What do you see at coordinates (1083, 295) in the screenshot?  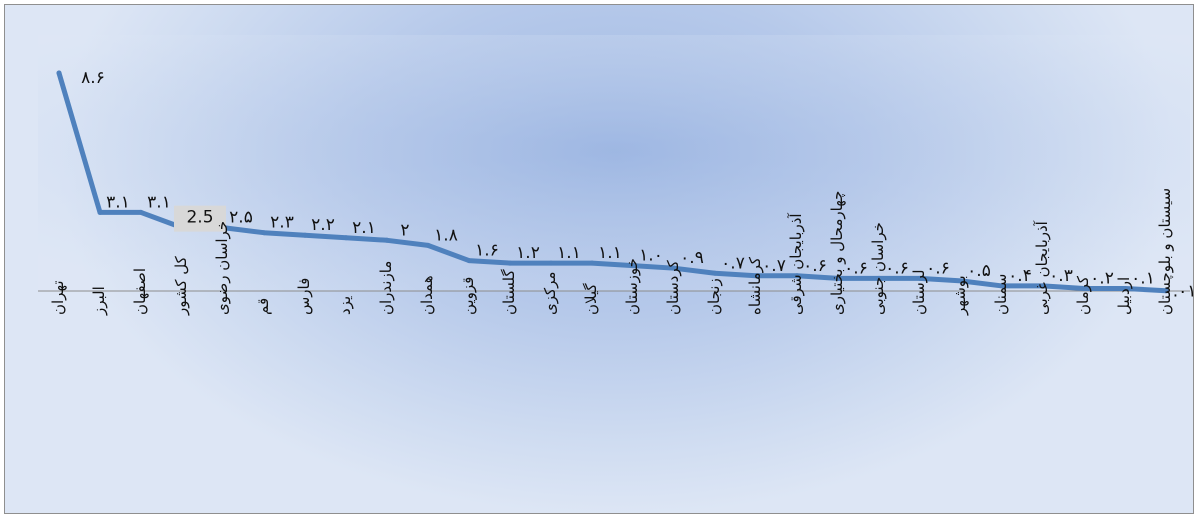 I see `x-tick-label: کرمان` at bounding box center [1083, 295].